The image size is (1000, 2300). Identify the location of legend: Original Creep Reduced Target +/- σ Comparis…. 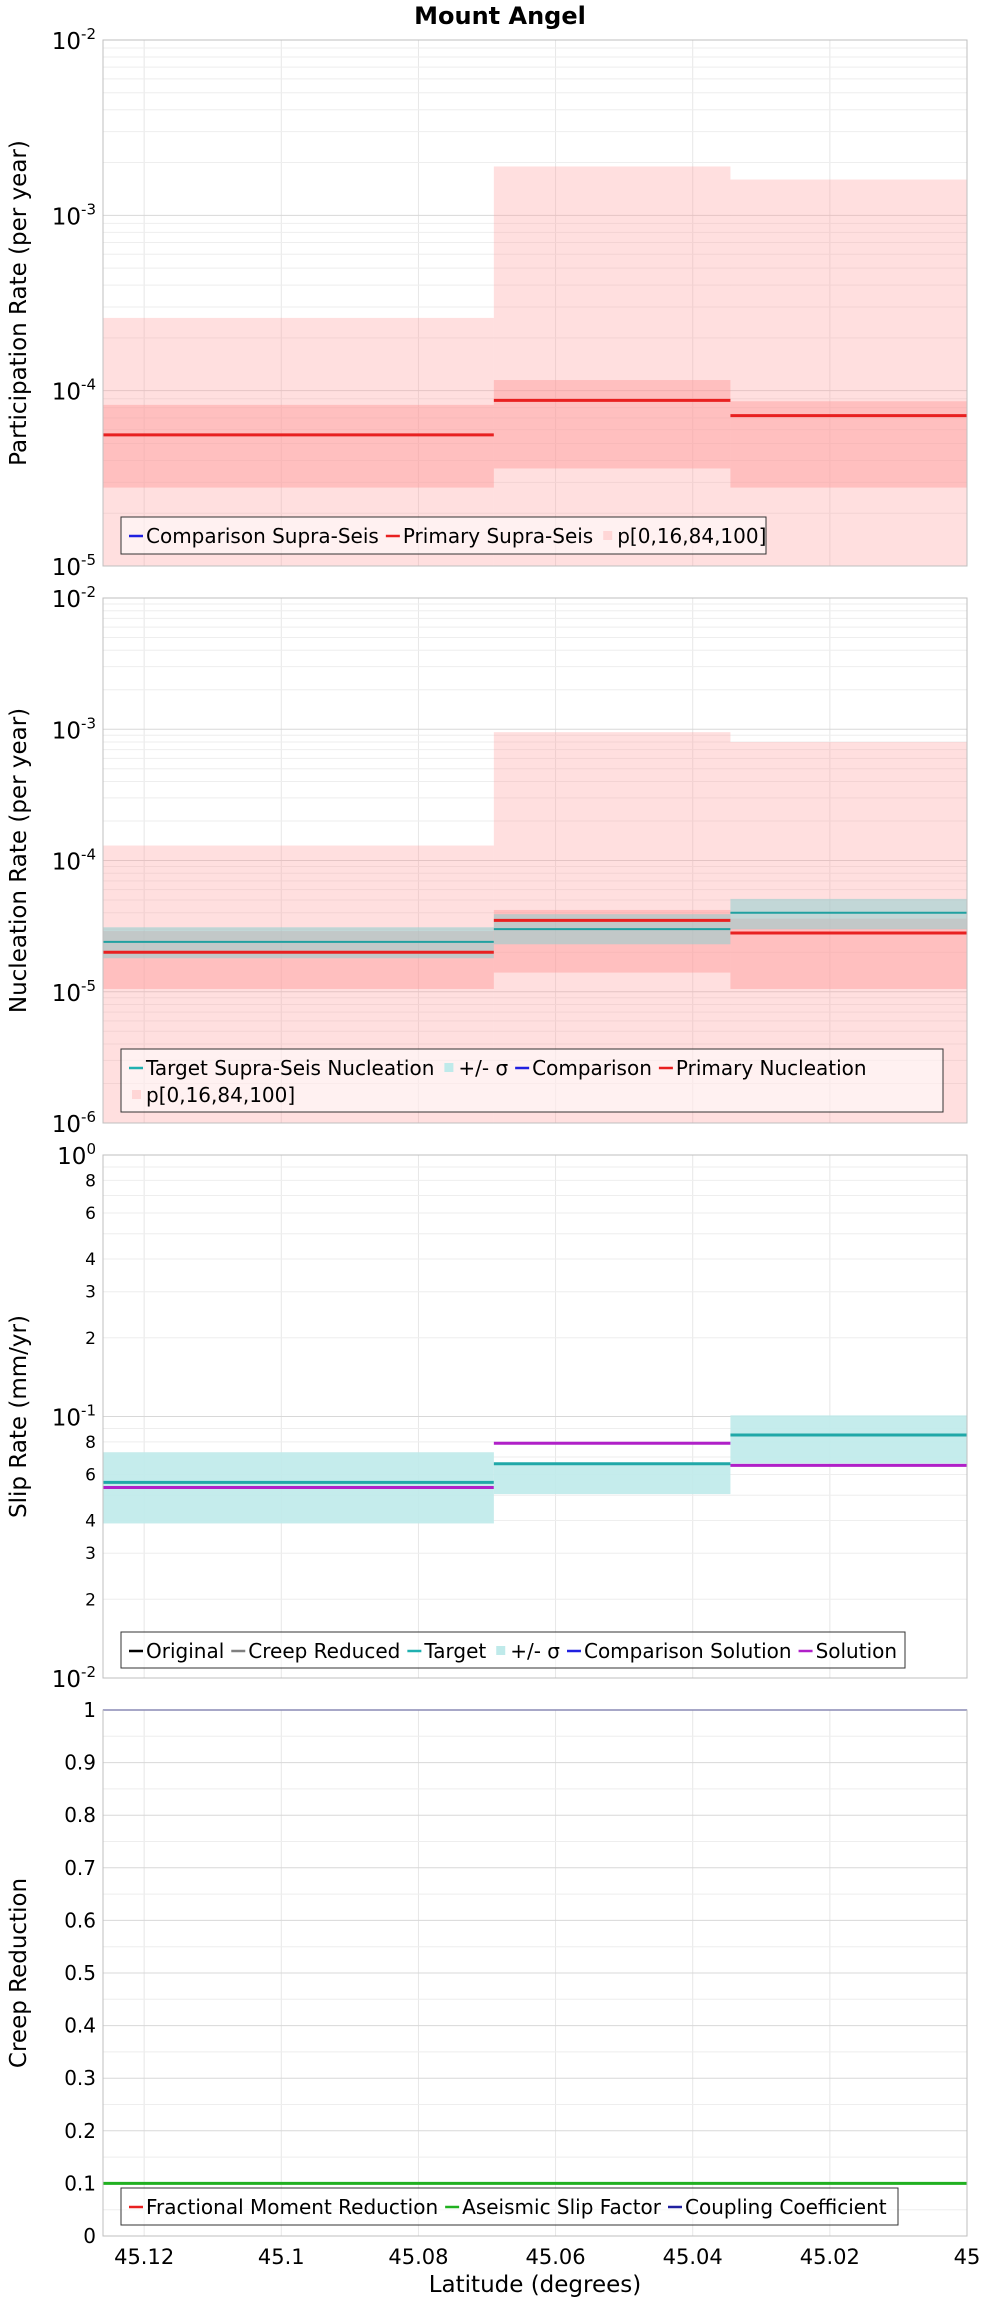
(513, 1650).